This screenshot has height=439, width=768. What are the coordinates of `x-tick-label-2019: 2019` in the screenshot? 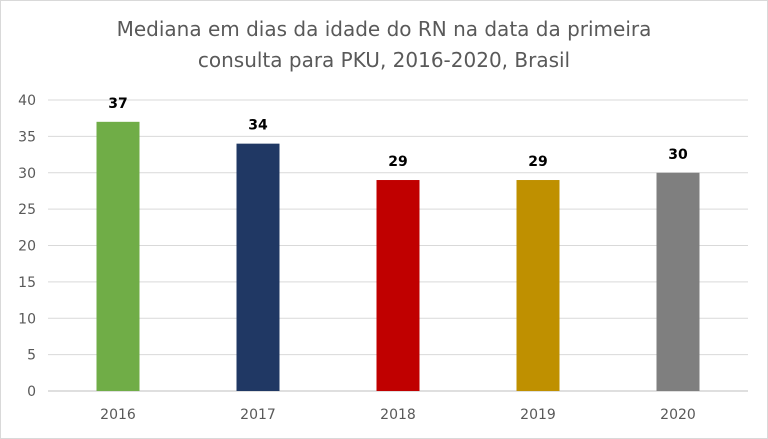 It's located at (538, 415).